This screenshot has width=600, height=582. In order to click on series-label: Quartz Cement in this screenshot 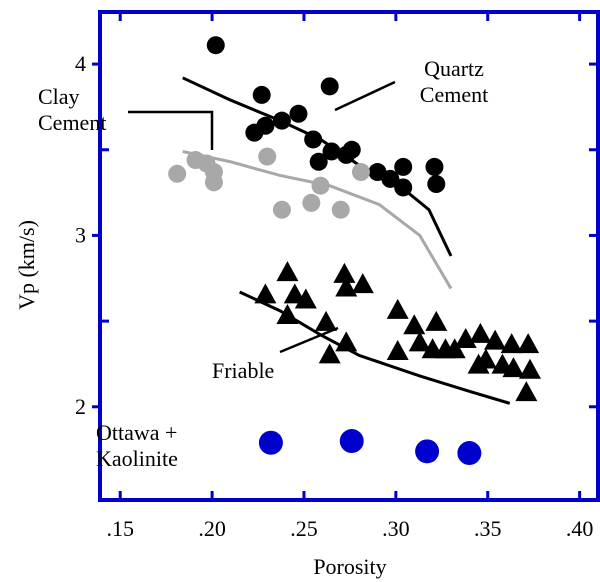, I will do `click(454, 81)`.